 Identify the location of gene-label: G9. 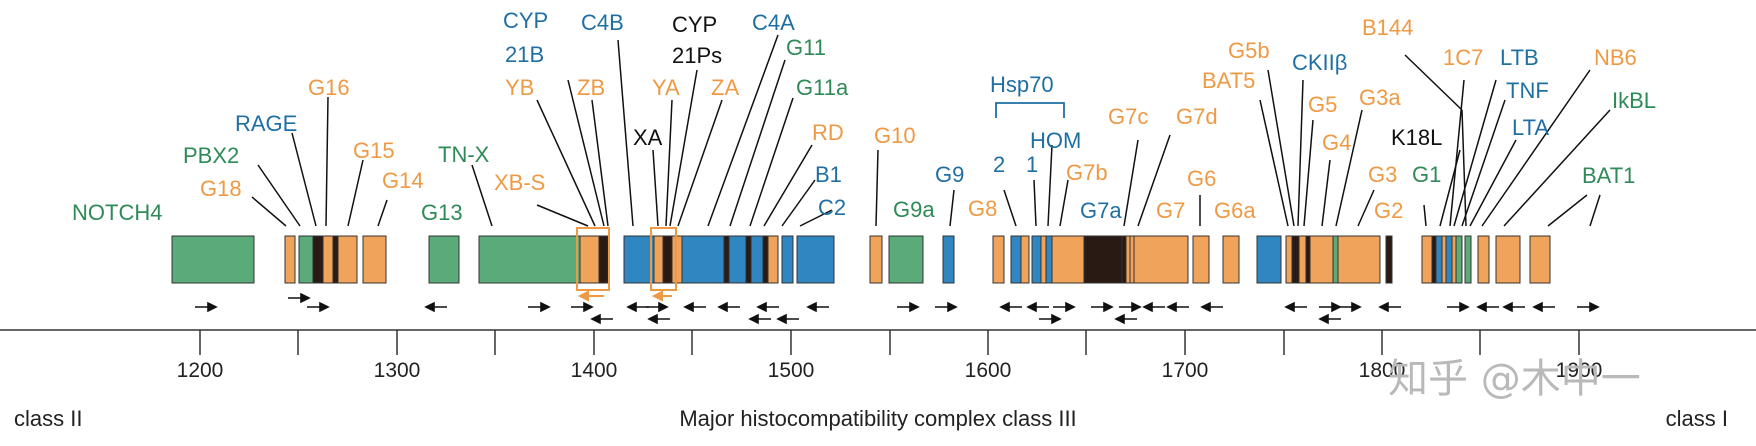
(949, 174).